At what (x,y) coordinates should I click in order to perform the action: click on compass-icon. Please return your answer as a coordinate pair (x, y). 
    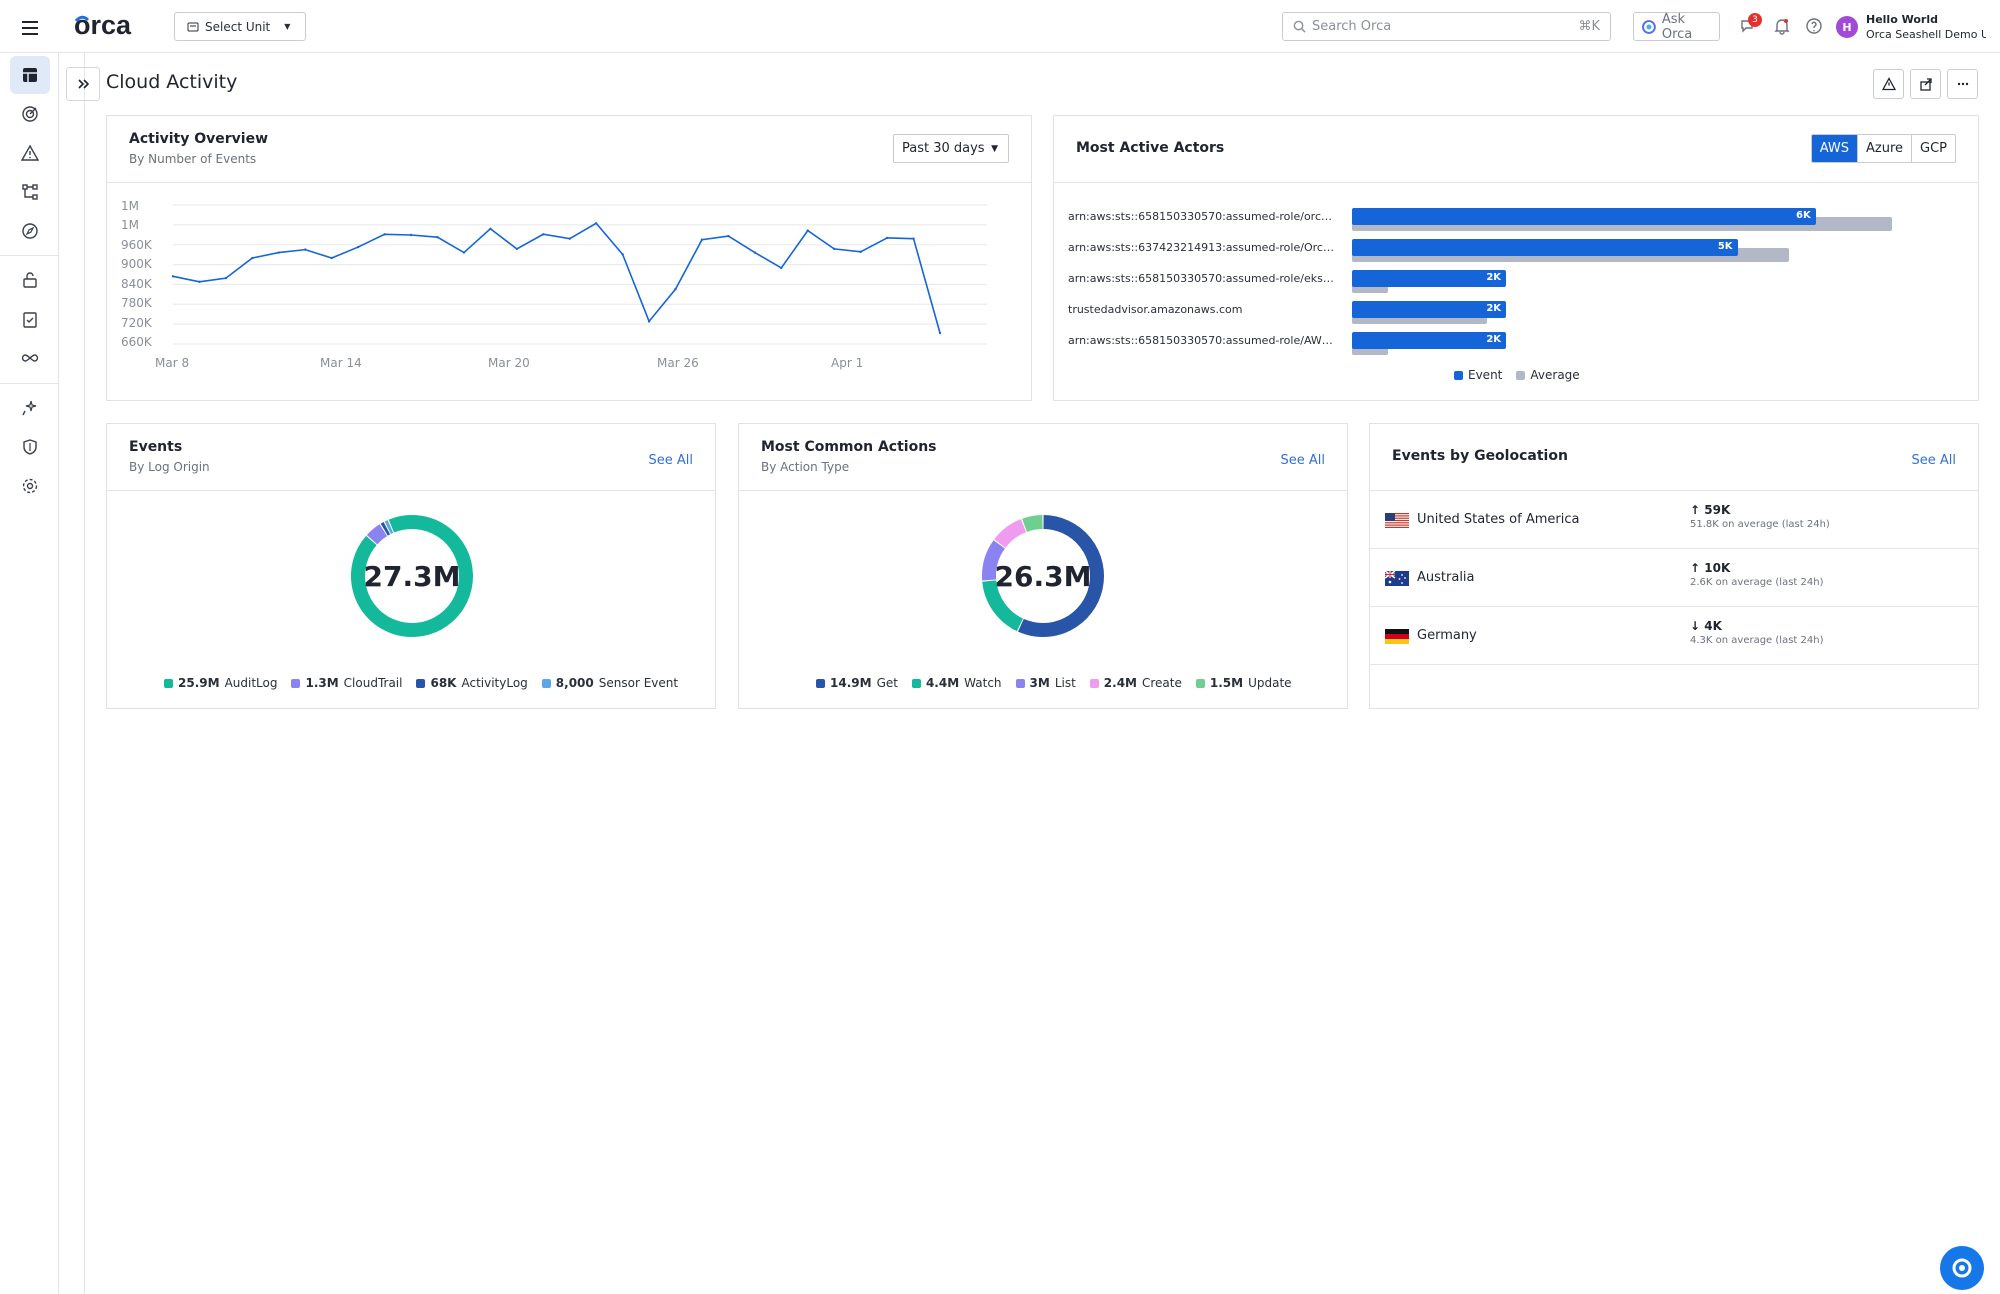
    Looking at the image, I should click on (30, 231).